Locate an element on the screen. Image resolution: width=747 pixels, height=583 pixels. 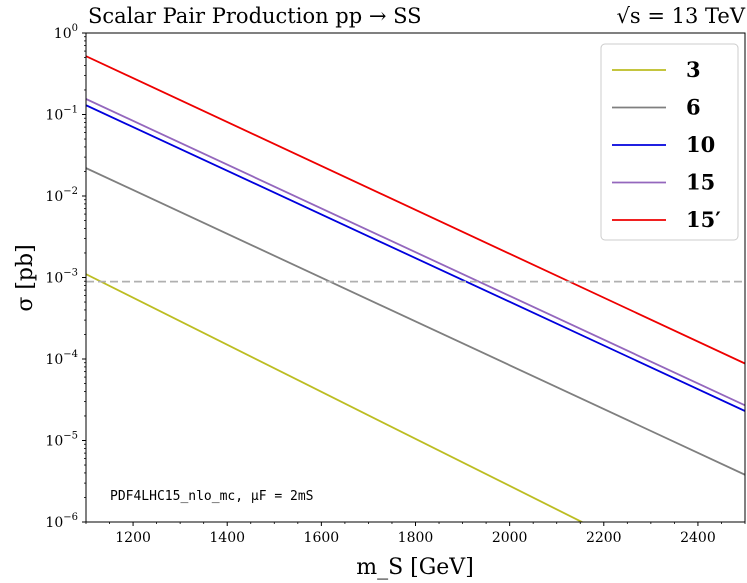
pdf-annotation: PDF4LHC15_nlo_mc, μF = 2mS is located at coordinates (212, 496).